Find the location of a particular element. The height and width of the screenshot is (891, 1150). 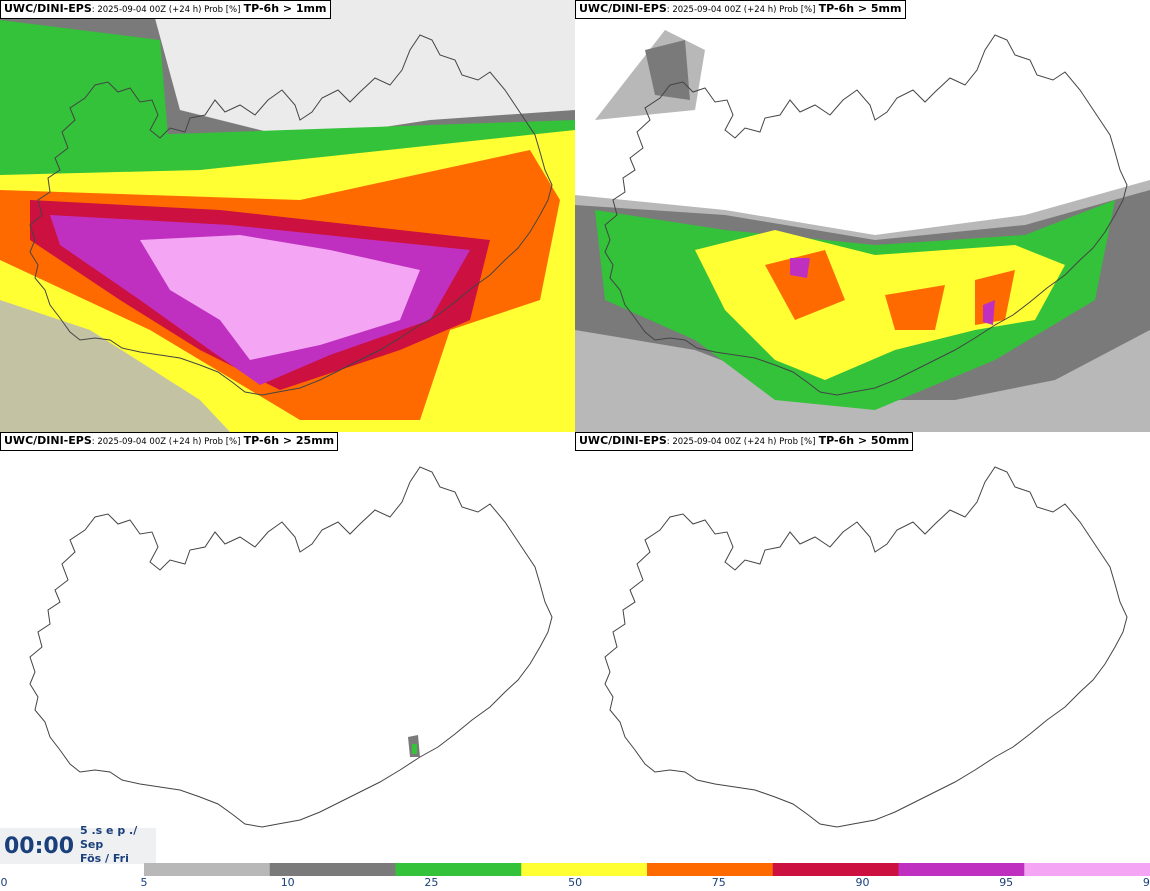

colorbar-tick-label: 50 is located at coordinates (575, 882).